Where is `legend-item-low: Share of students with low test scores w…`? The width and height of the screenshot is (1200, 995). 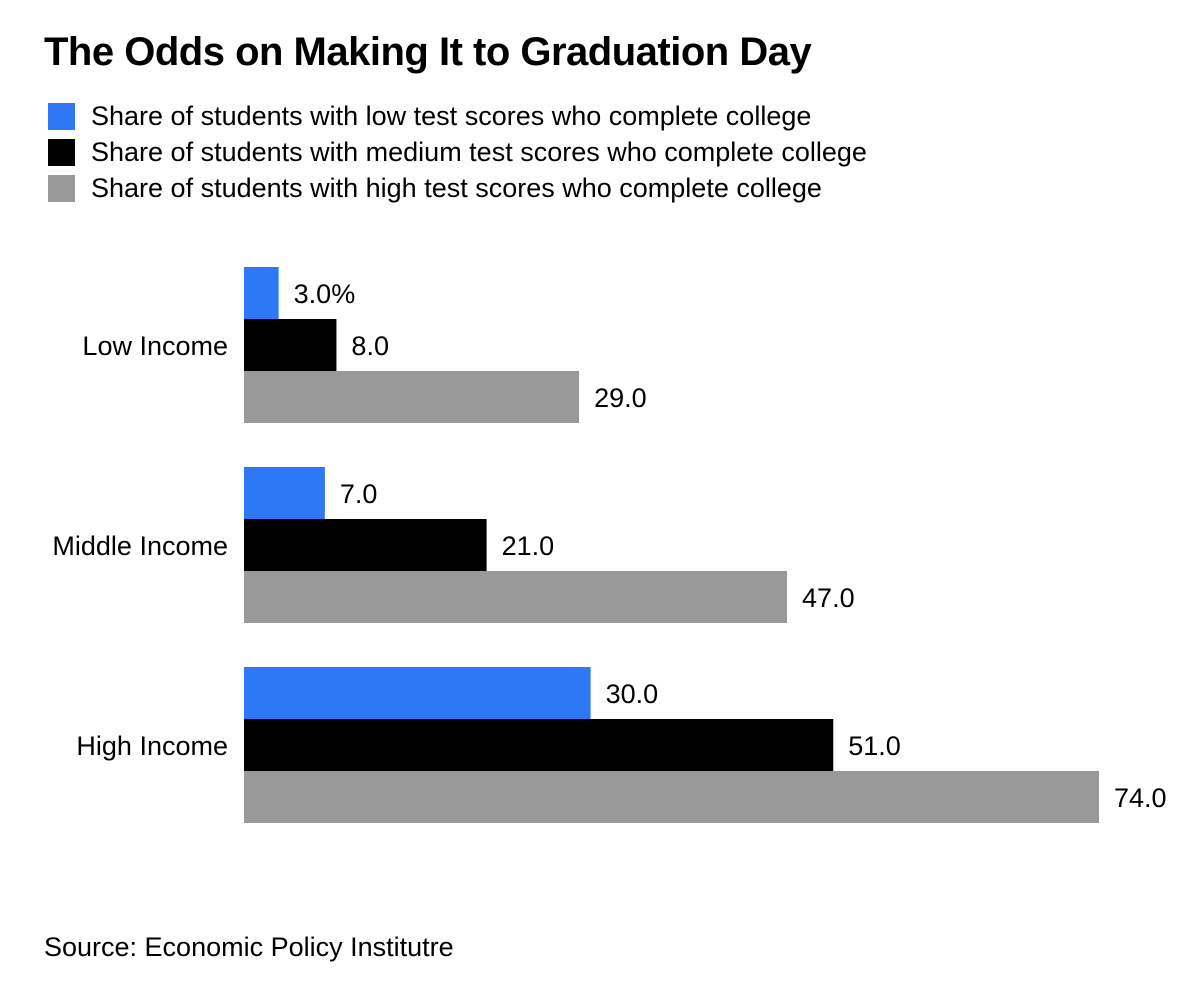 legend-item-low: Share of students with low test scores w… is located at coordinates (457, 116).